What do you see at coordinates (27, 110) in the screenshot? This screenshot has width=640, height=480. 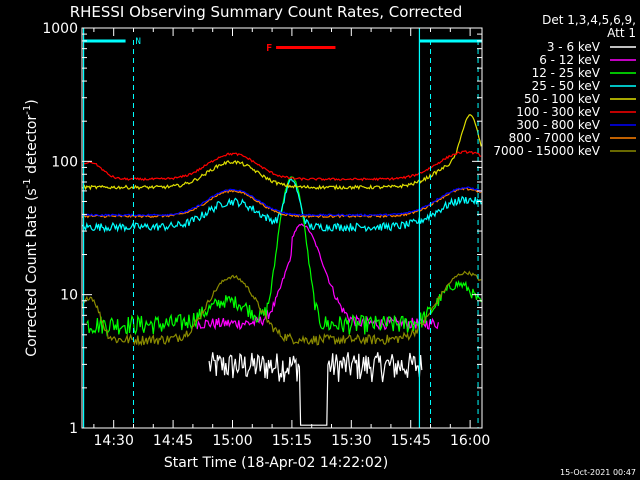 I see `y-label-sup-2: -1` at bounding box center [27, 110].